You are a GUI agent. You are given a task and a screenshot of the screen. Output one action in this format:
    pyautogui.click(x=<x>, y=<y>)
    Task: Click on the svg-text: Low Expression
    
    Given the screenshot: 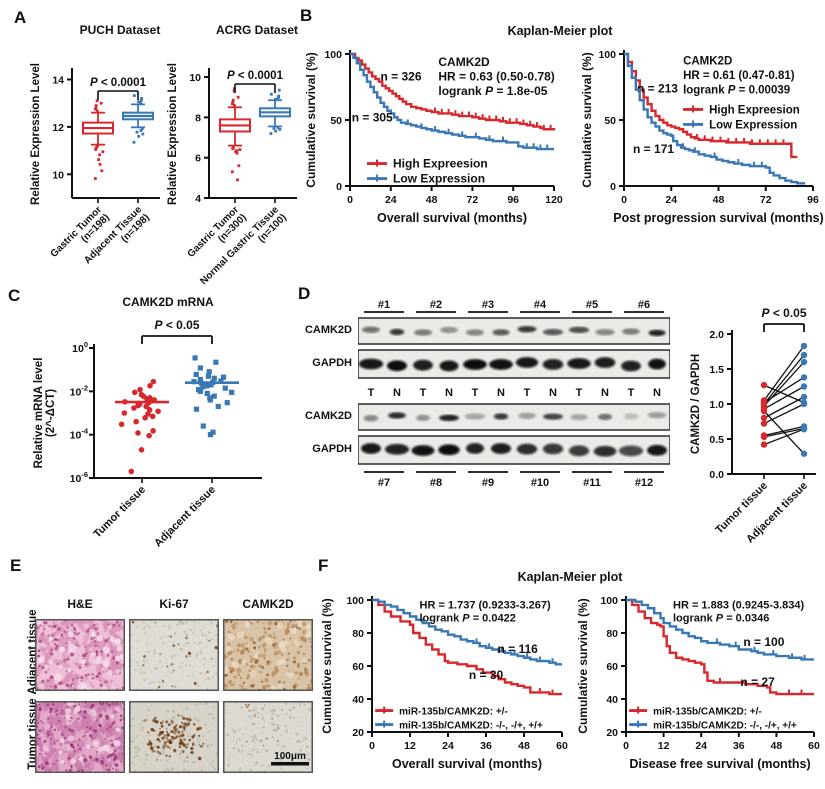 What is the action you would take?
    pyautogui.click(x=439, y=179)
    